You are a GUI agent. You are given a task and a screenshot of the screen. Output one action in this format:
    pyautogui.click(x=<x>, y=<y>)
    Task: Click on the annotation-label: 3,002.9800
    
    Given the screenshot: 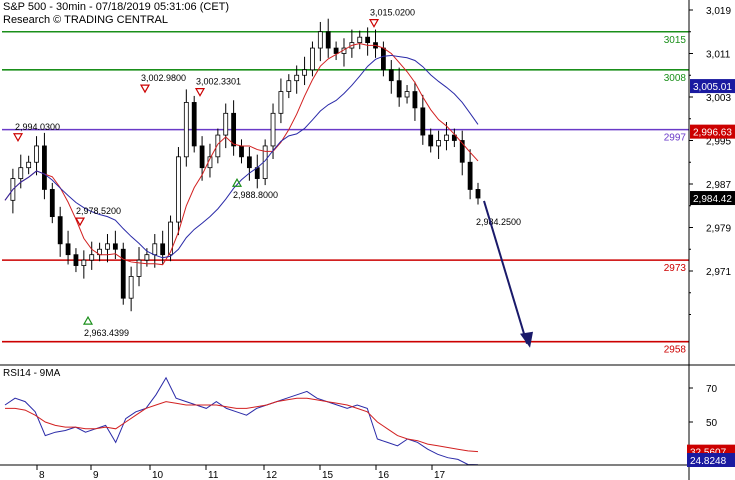 What is the action you would take?
    pyautogui.click(x=163, y=78)
    